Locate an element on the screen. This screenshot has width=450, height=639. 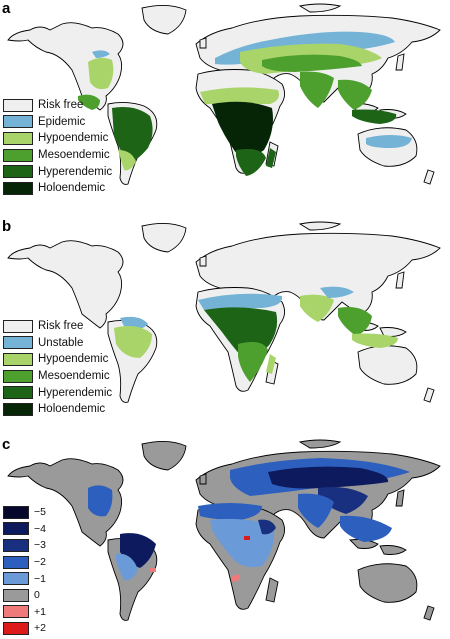
legend-item: Risk free is located at coordinates (57, 326).